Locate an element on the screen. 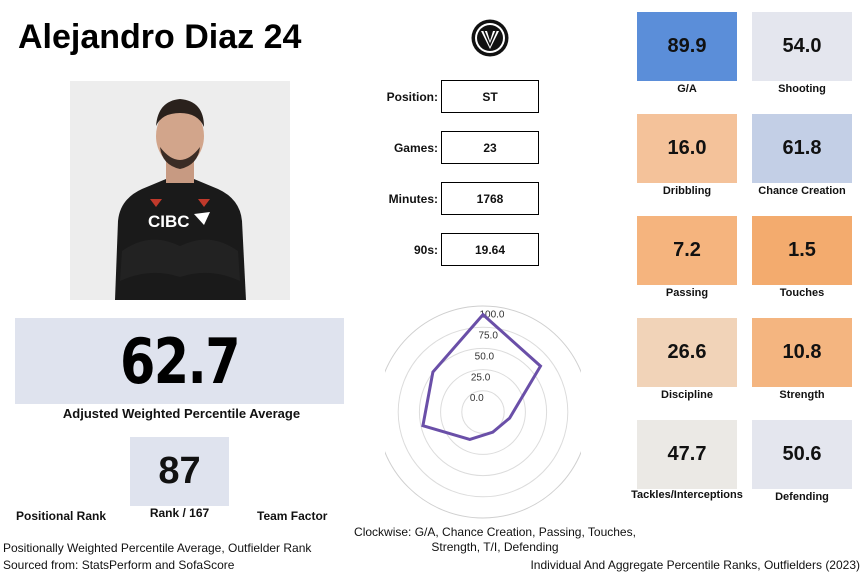 The image size is (866, 572). tile-dribbling: 16.0 is located at coordinates (687, 148).